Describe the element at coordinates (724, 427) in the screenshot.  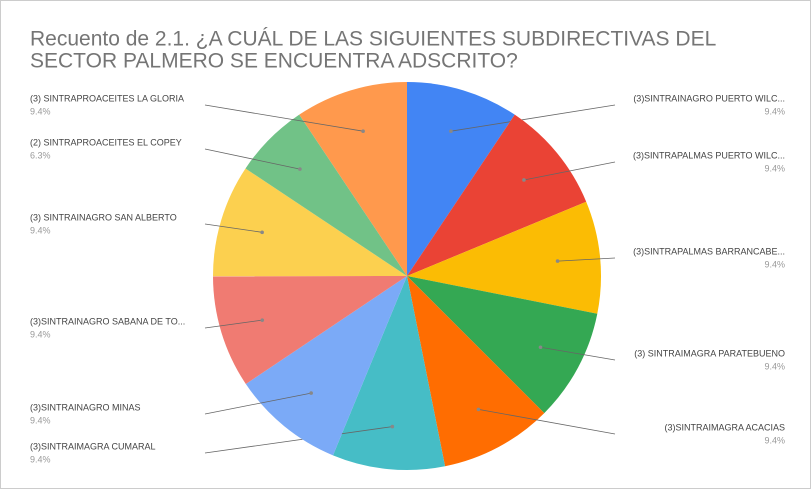
I see `slice-label: (3)SINTRAIMAGRA ACACIAS` at that location.